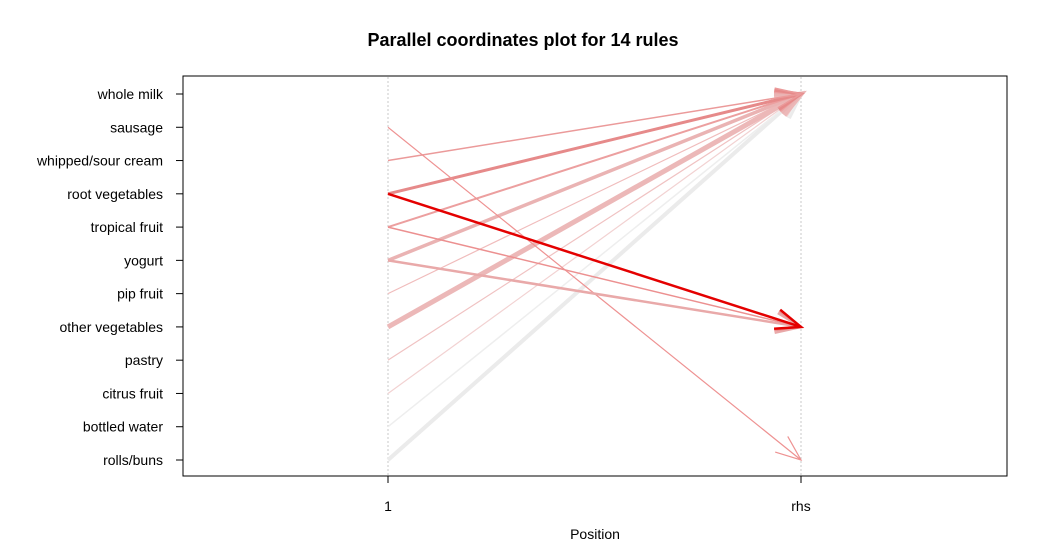 The width and height of the screenshot is (1046, 553). Describe the element at coordinates (130, 94) in the screenshot. I see `y-tick-label-whole-milk: whole milk` at that location.